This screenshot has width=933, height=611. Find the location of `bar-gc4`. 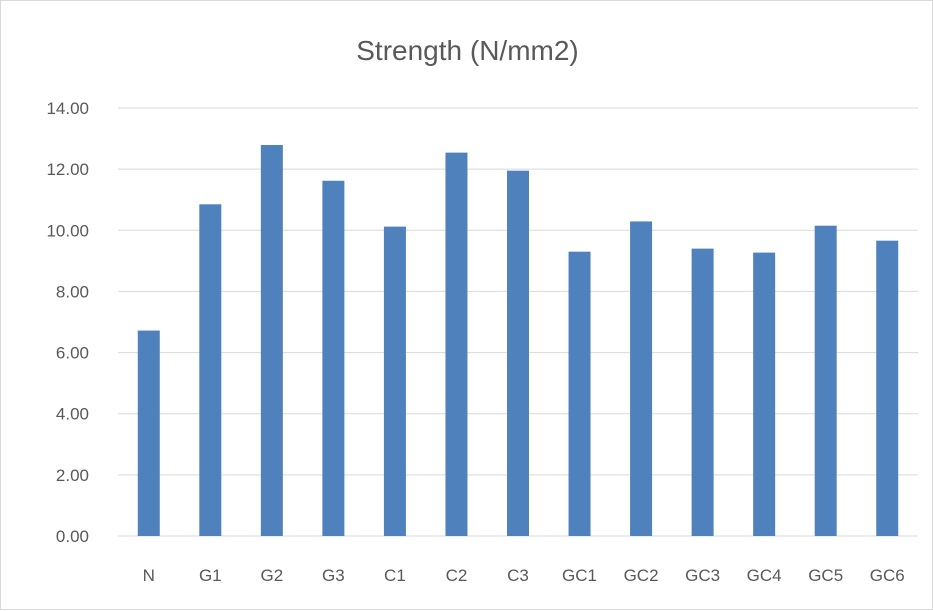

bar-gc4 is located at coordinates (764, 394).